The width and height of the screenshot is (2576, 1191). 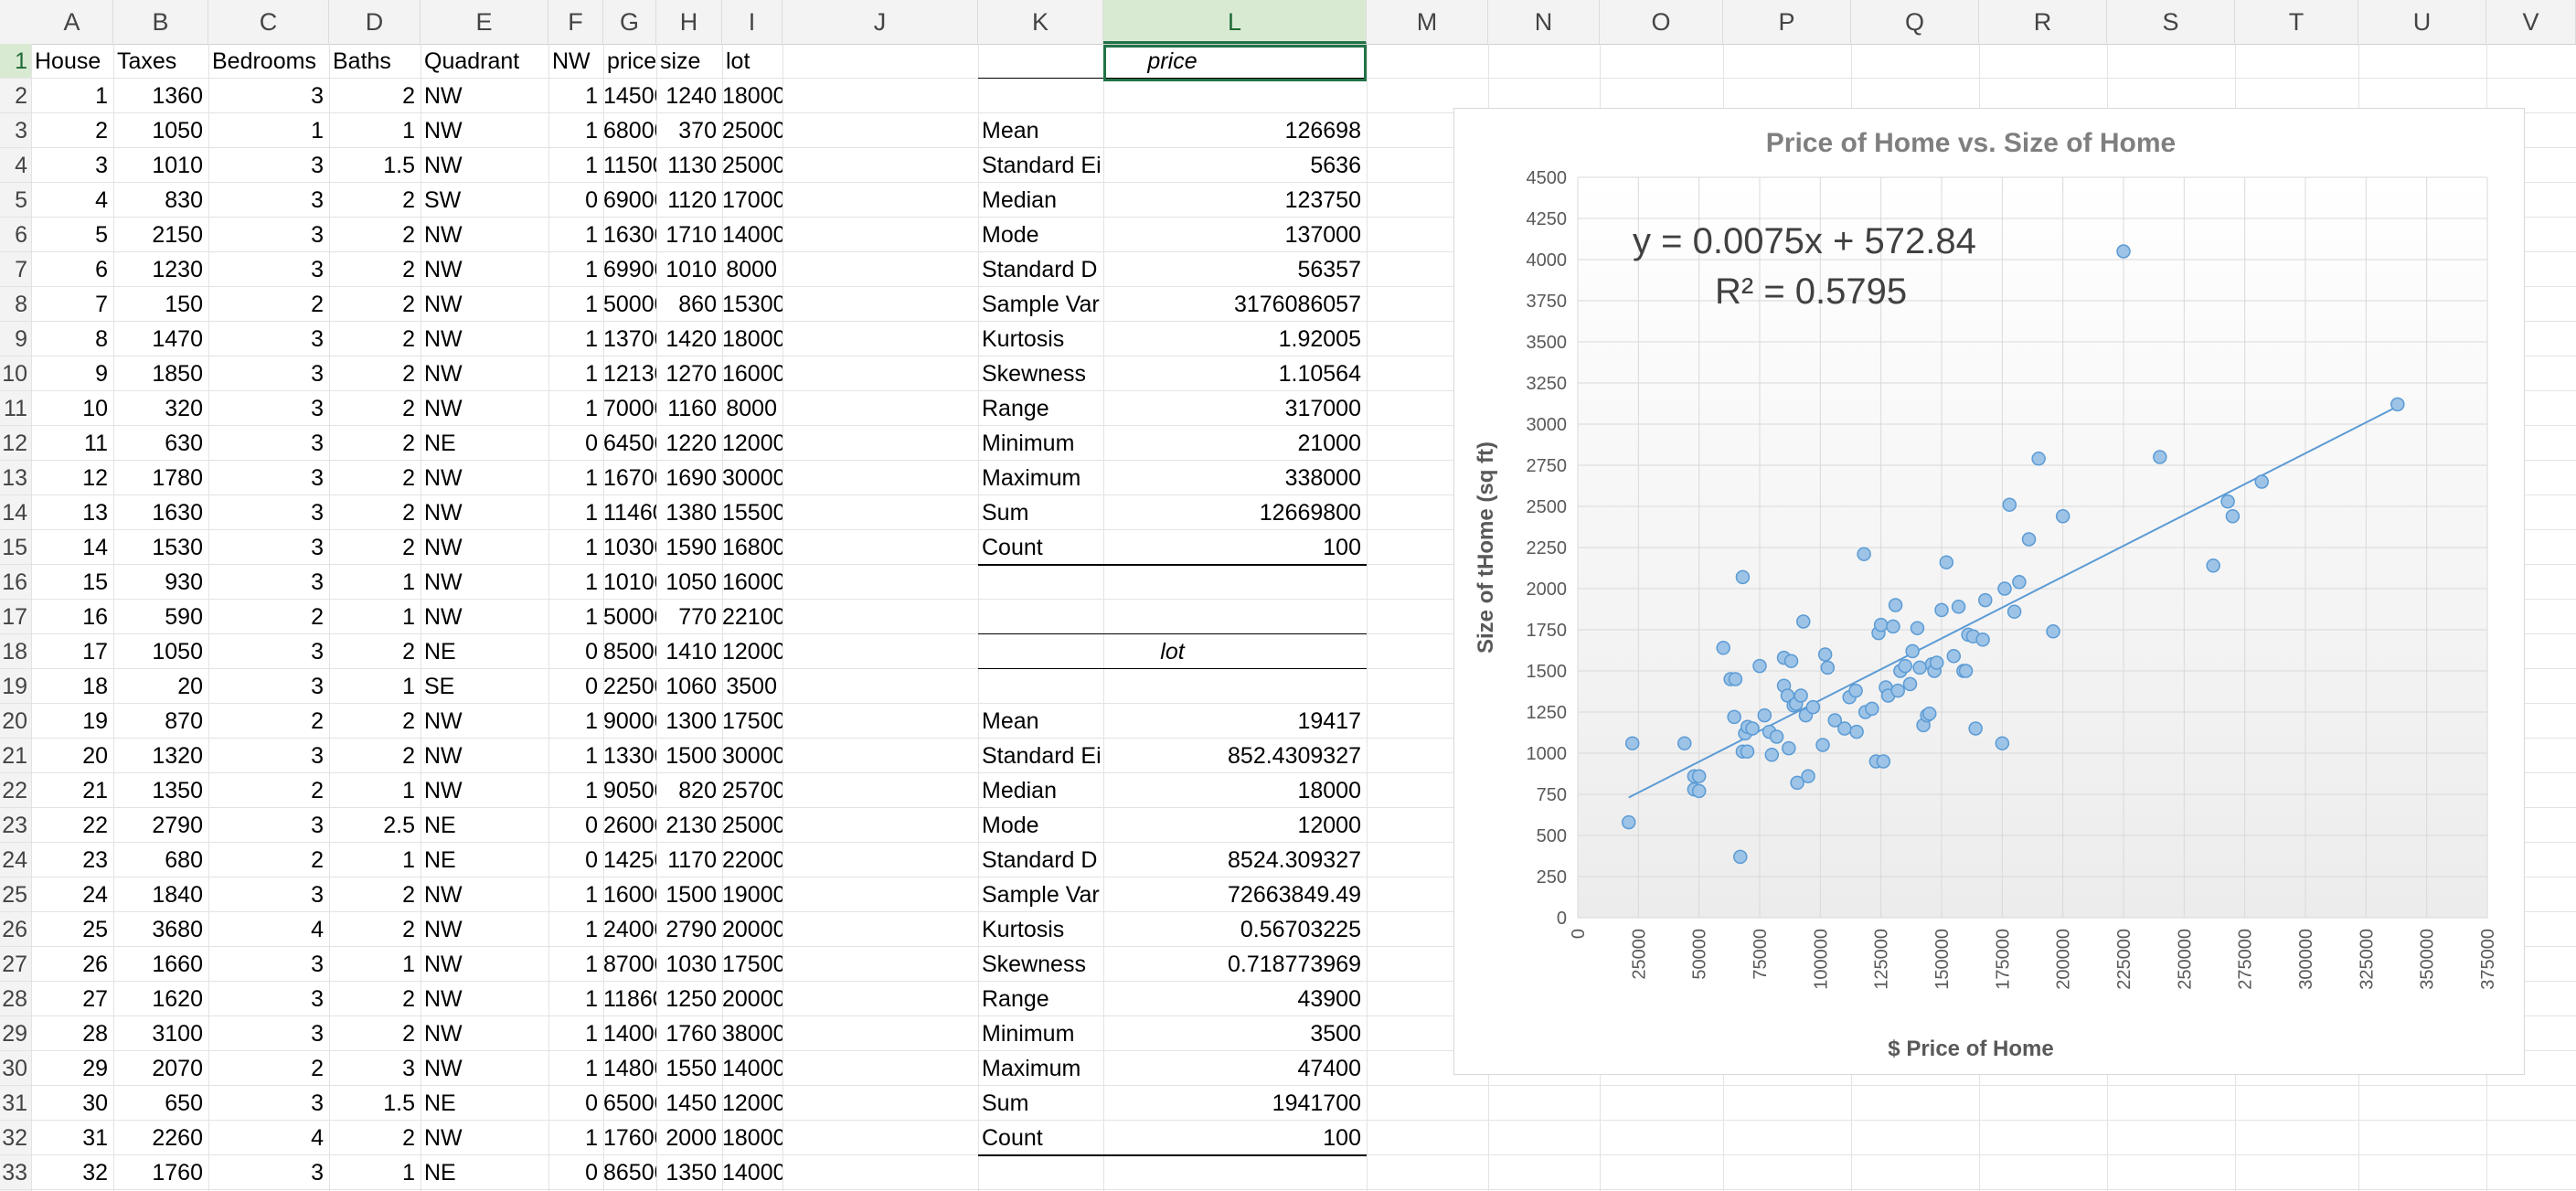 I want to click on table-cell: 25000, so click(x=752, y=165).